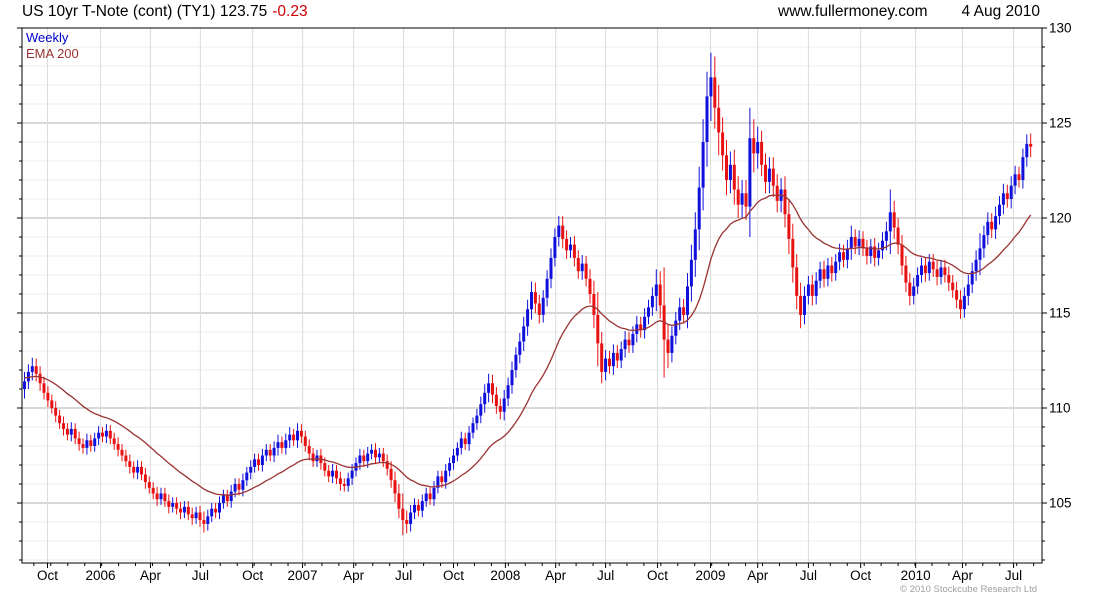  Describe the element at coordinates (1060, 218) in the screenshot. I see `y-tick-label: 120` at that location.